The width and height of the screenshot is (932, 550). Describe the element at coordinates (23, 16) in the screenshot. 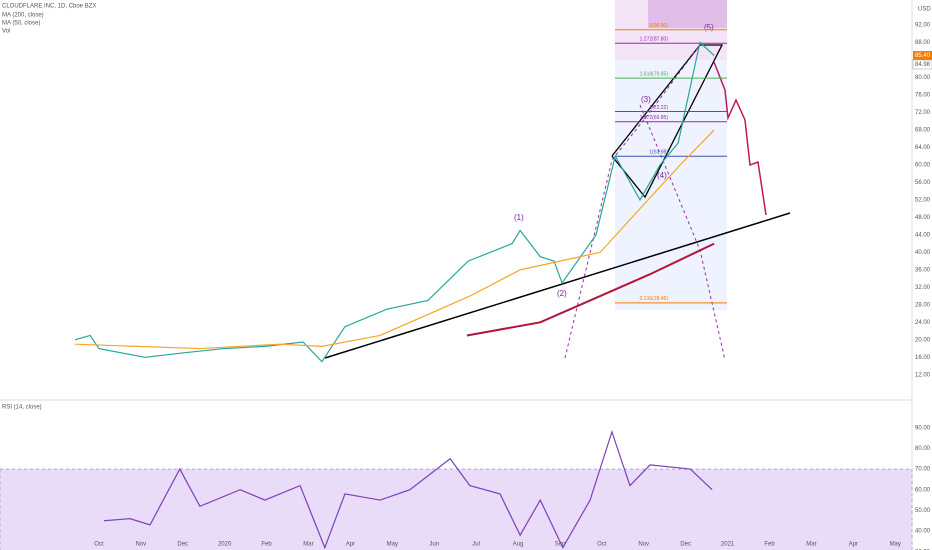

I see `indicator-label: MA (200, close)` at that location.